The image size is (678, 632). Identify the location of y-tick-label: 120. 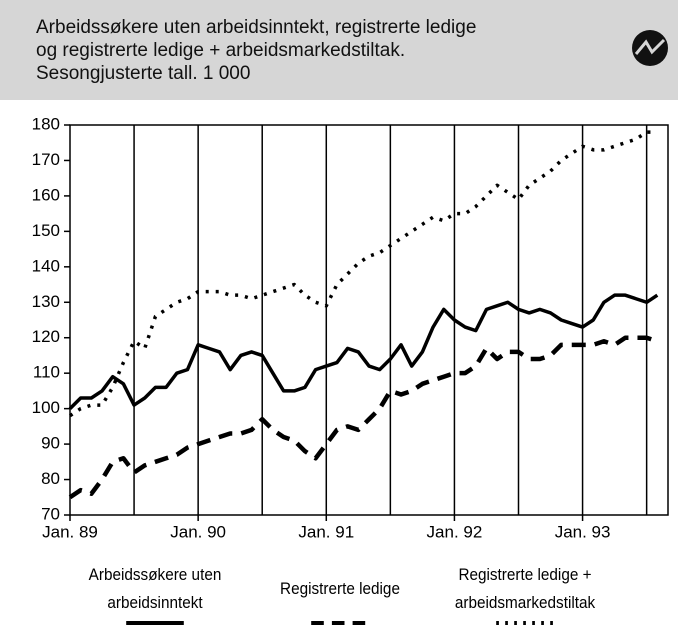
(46, 336).